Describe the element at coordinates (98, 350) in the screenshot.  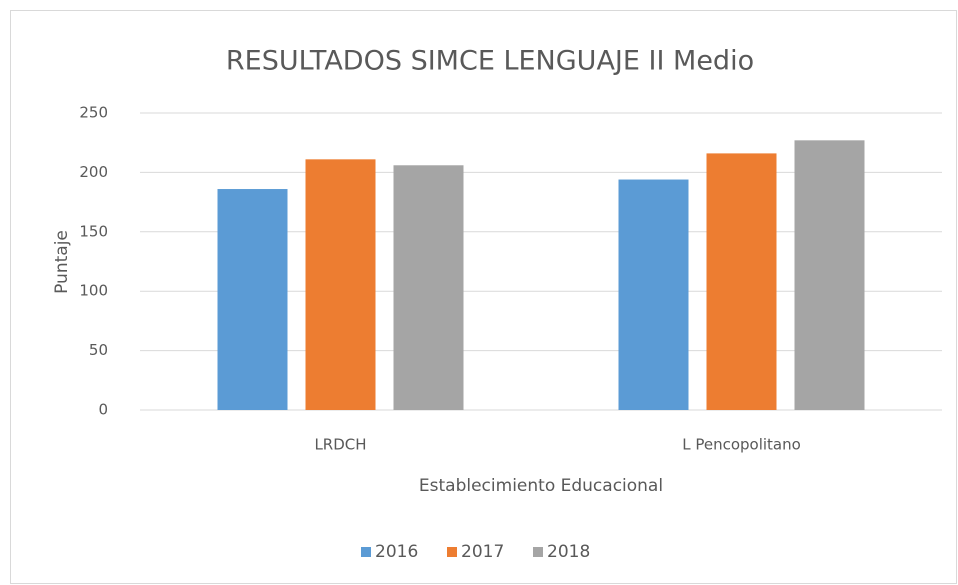
I see `y-tick-label: 50` at that location.